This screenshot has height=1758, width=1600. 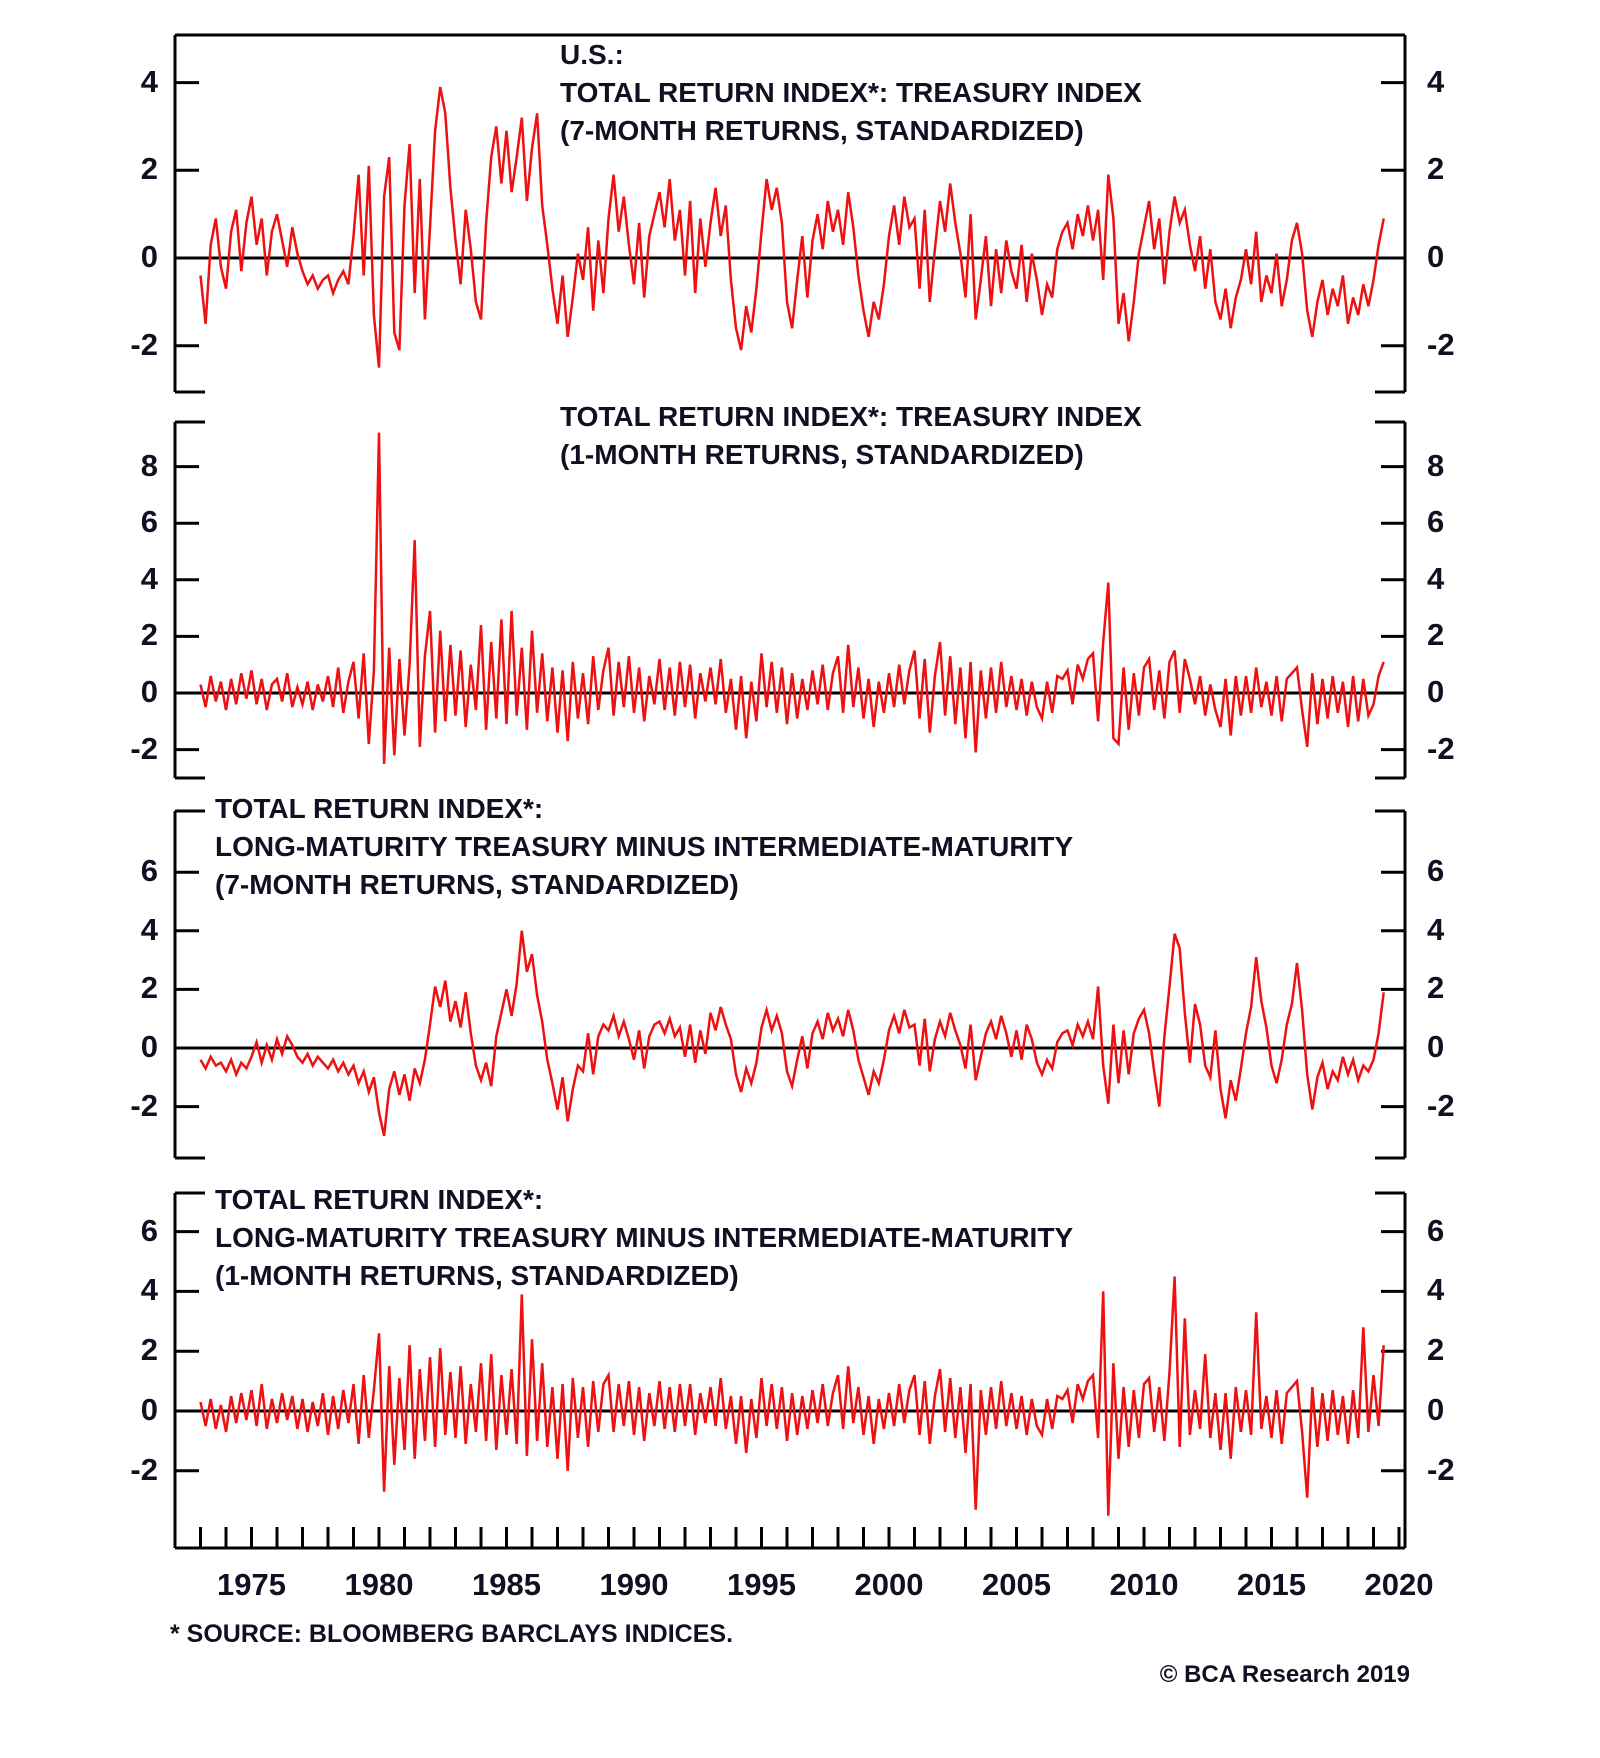 What do you see at coordinates (761, 1584) in the screenshot?
I see `x-axis-label: 1995` at bounding box center [761, 1584].